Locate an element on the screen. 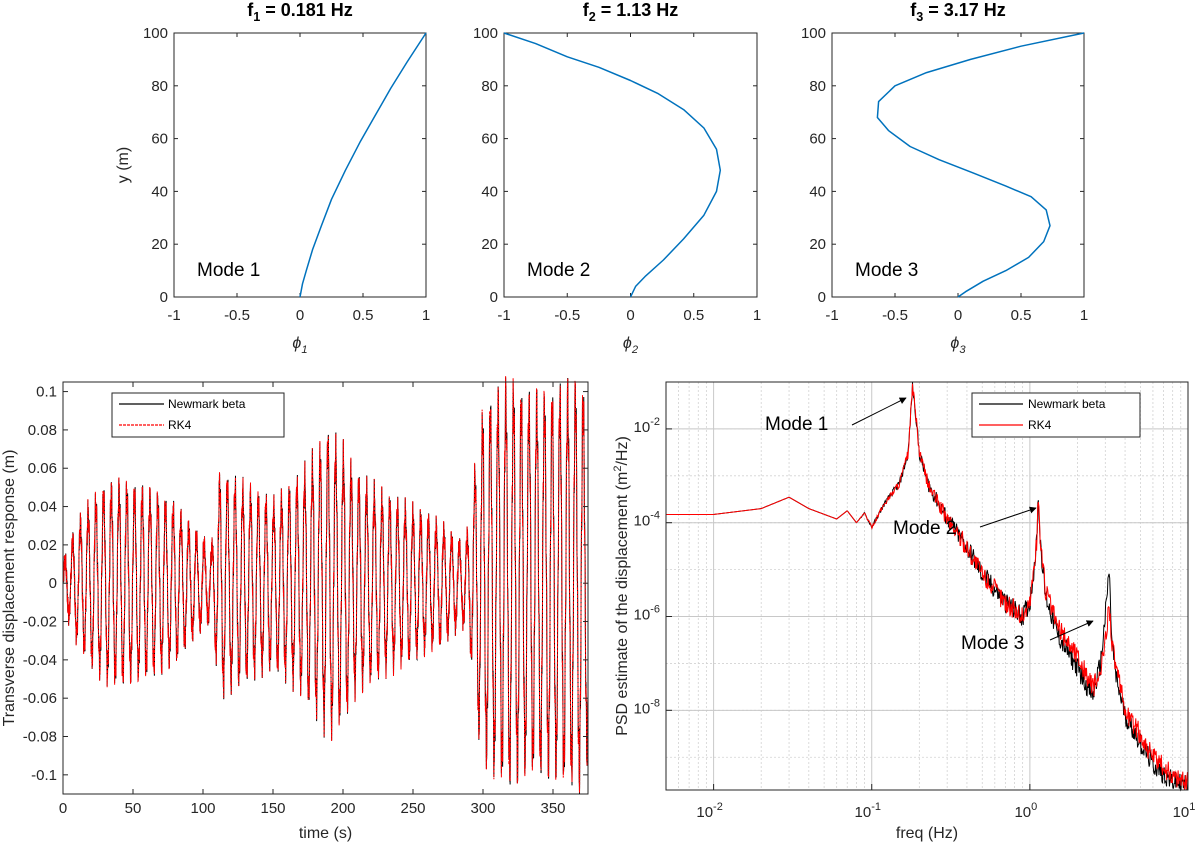  y-tick-label: -0.04 is located at coordinates (40, 660).